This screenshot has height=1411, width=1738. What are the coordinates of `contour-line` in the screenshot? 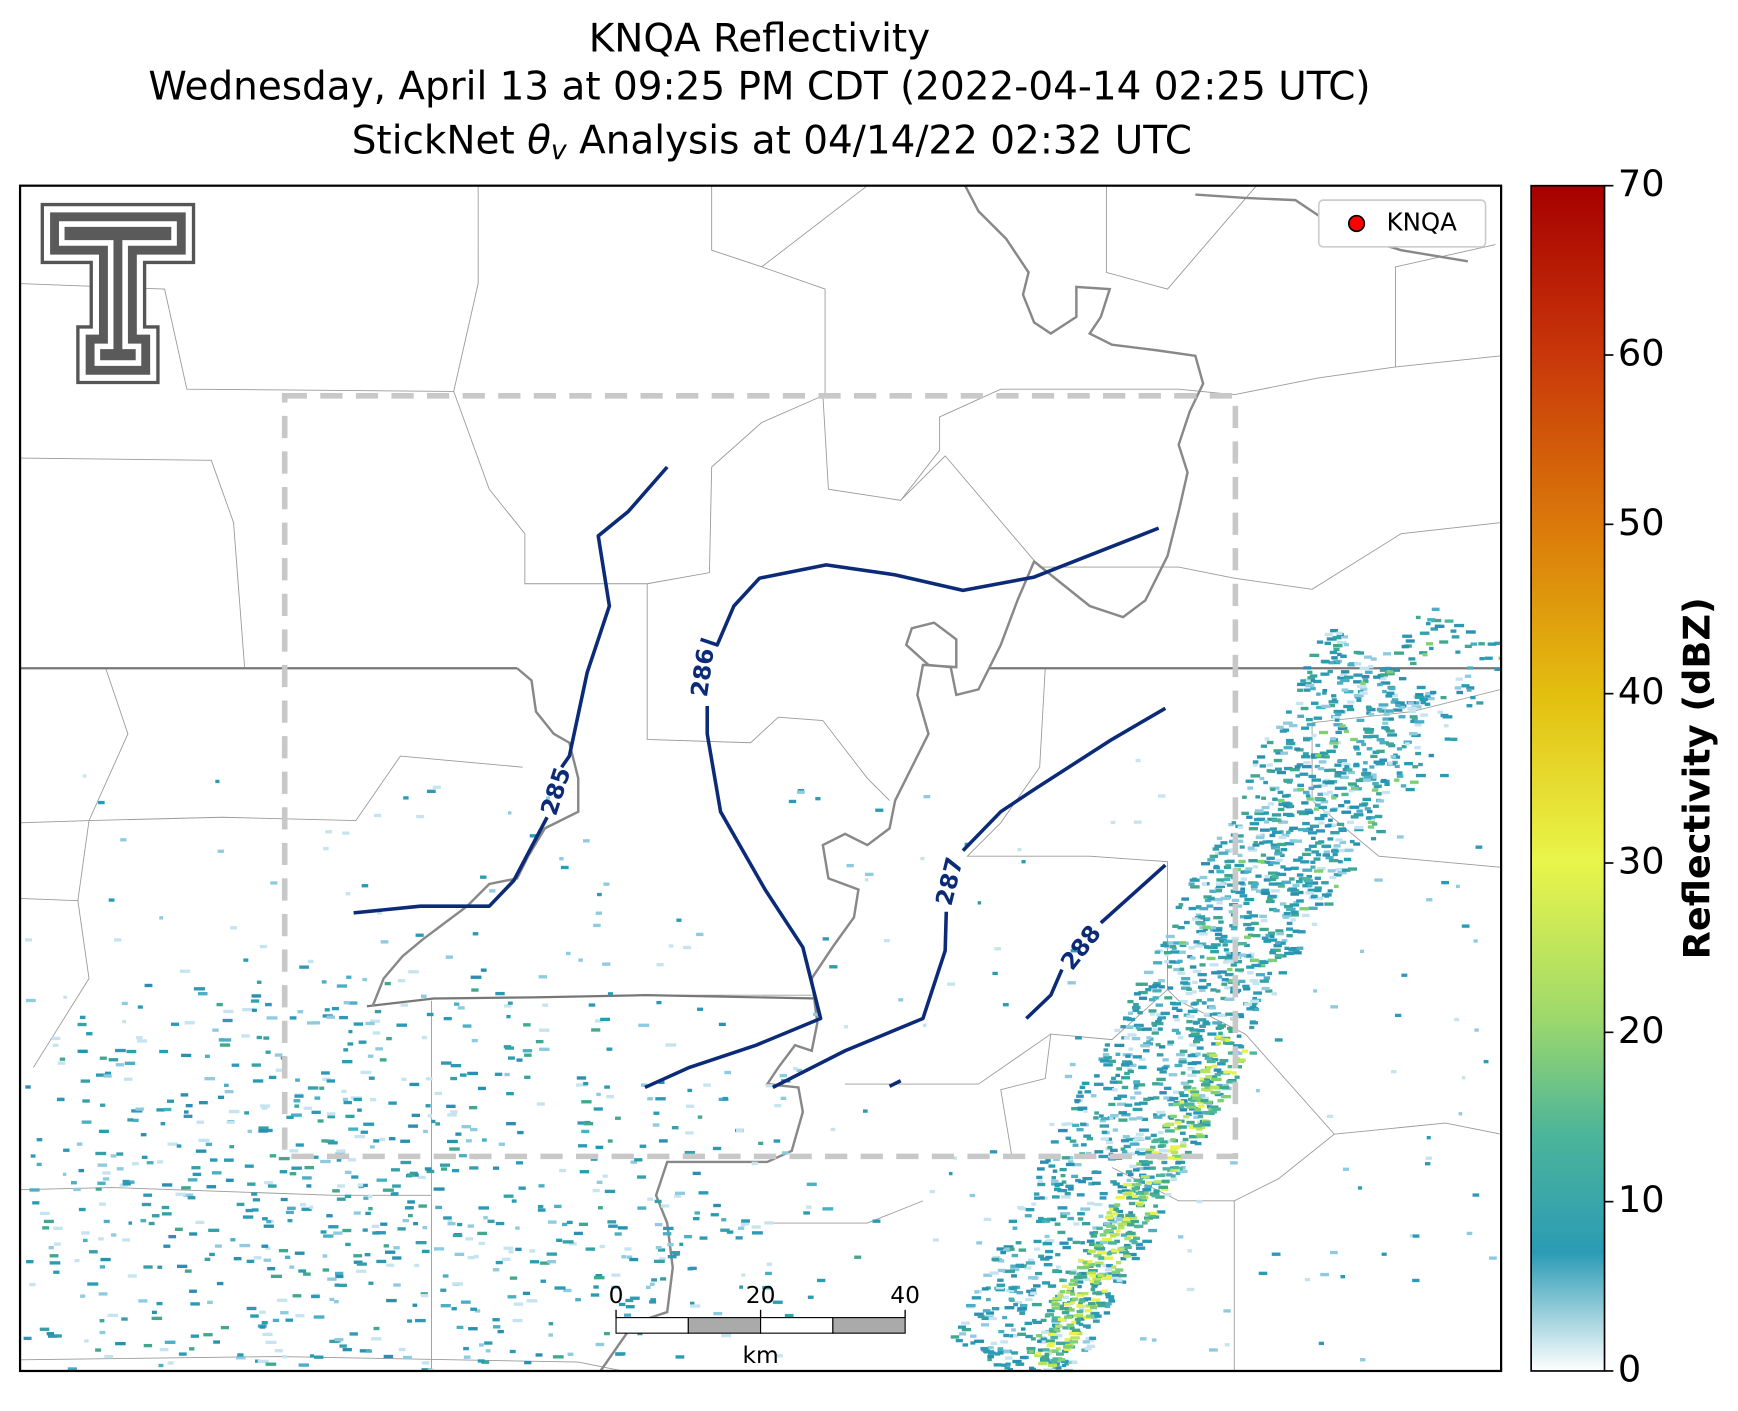 It's located at (860, 1000).